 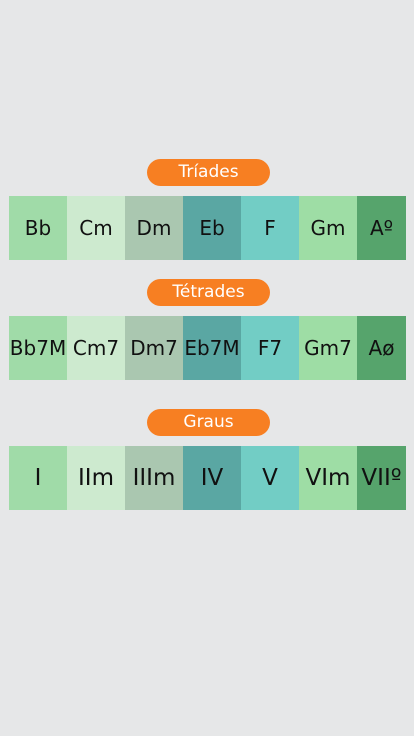 I want to click on degree-row-graus: I IIm IIIm IV V VIm VIIº, so click(x=207, y=478).